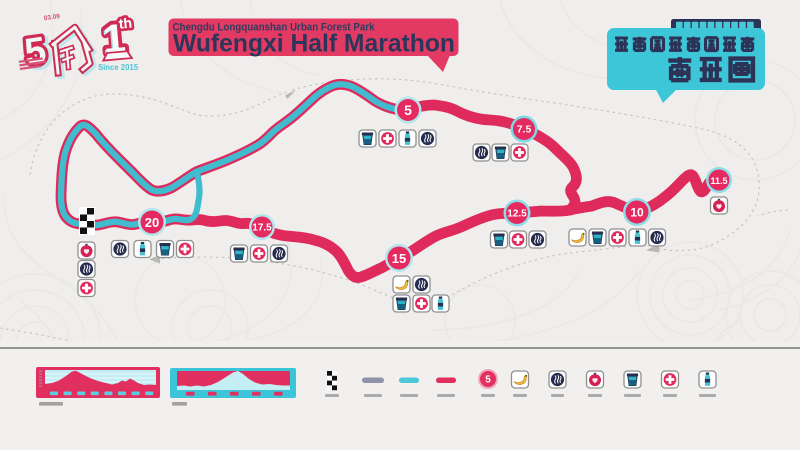  What do you see at coordinates (524, 130) in the screenshot?
I see `svg-text: 7.5` at bounding box center [524, 130].